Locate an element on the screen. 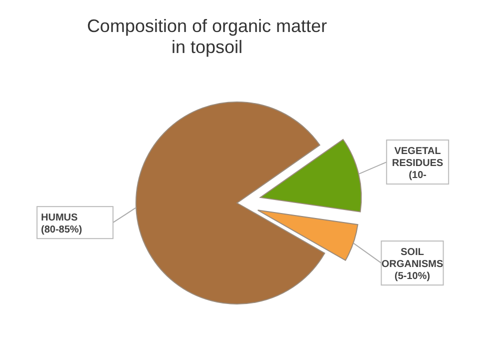  slice-label: SOIL ORGANISMS (5-10%) is located at coordinates (412, 264).